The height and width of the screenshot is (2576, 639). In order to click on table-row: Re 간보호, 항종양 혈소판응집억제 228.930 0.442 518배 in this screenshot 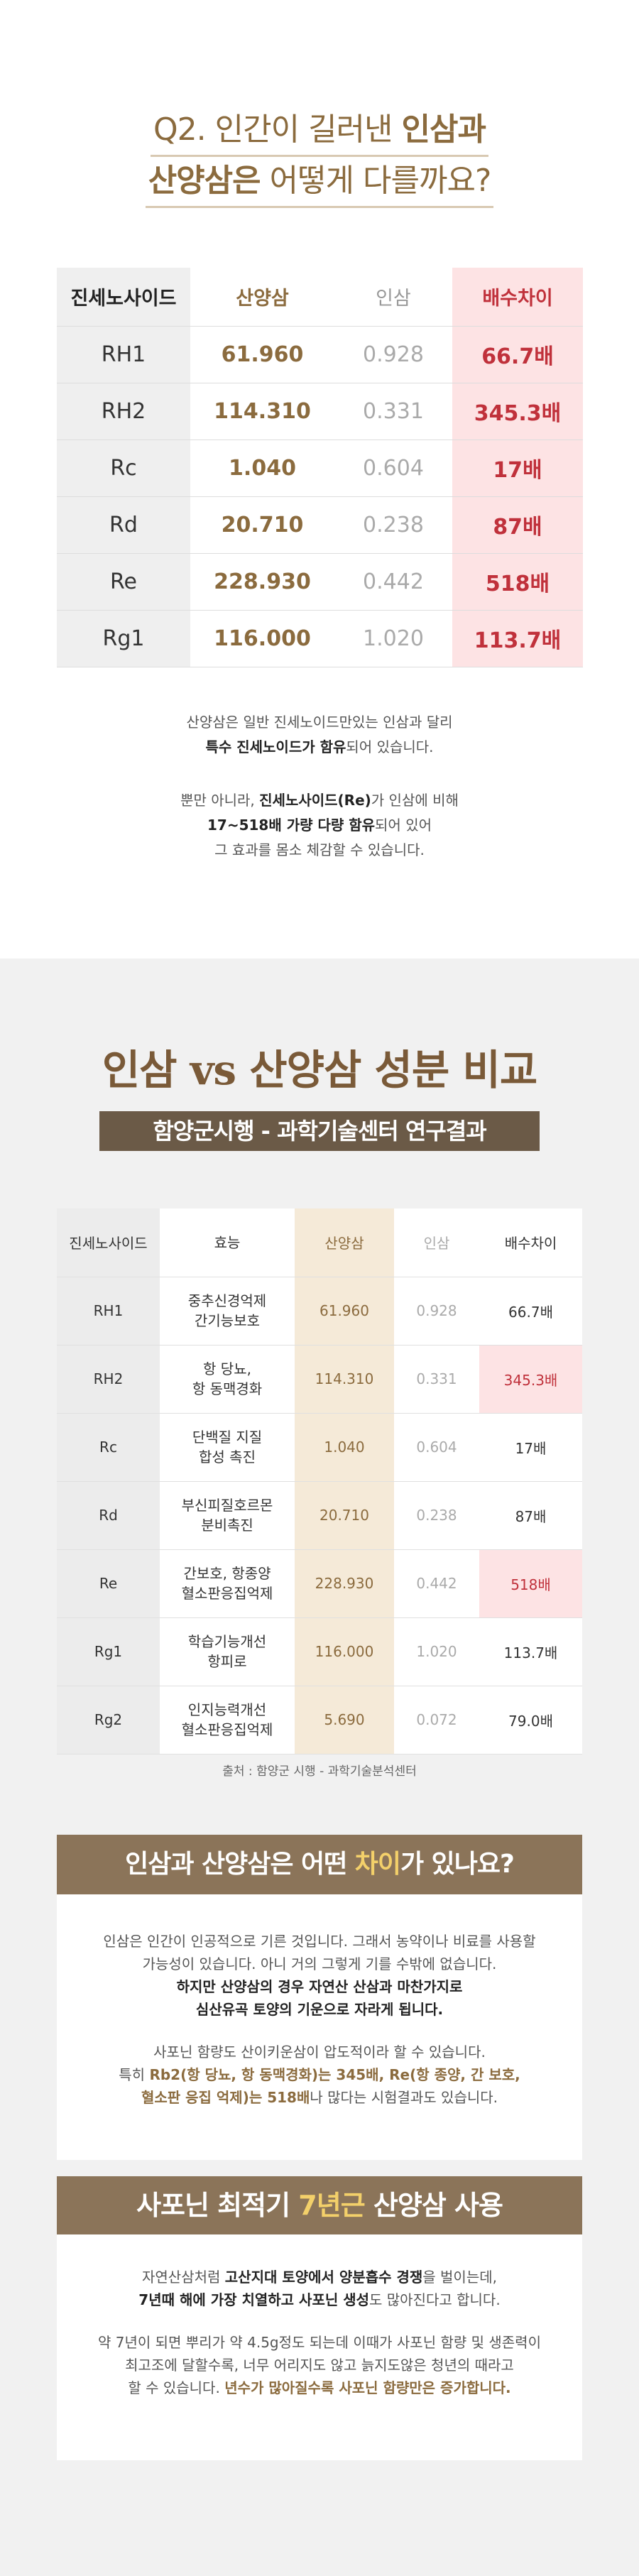, I will do `click(319, 1583)`.